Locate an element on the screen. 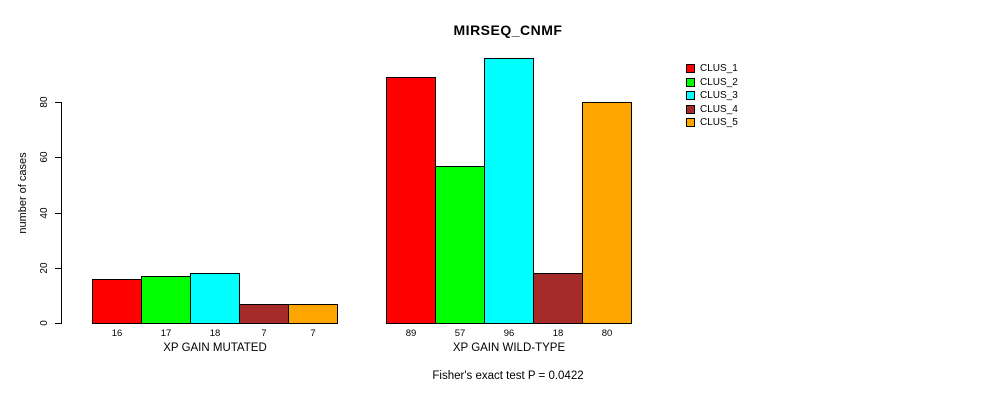  legend-item-clus_2: CLUS_2 is located at coordinates (712, 83).